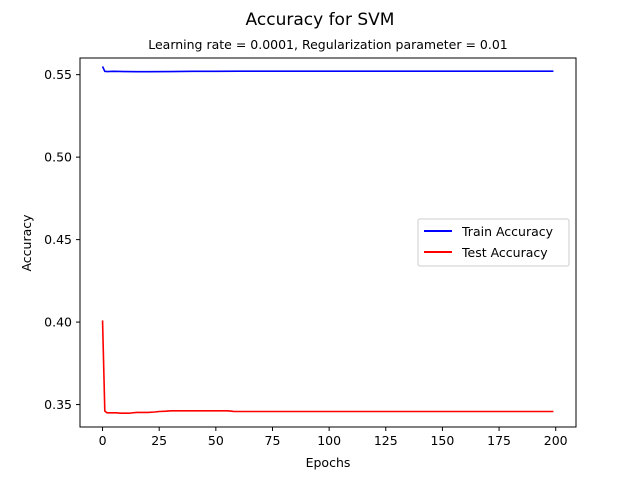 This screenshot has width=640, height=480. I want to click on y-tick-label: 0.35, so click(58, 404).